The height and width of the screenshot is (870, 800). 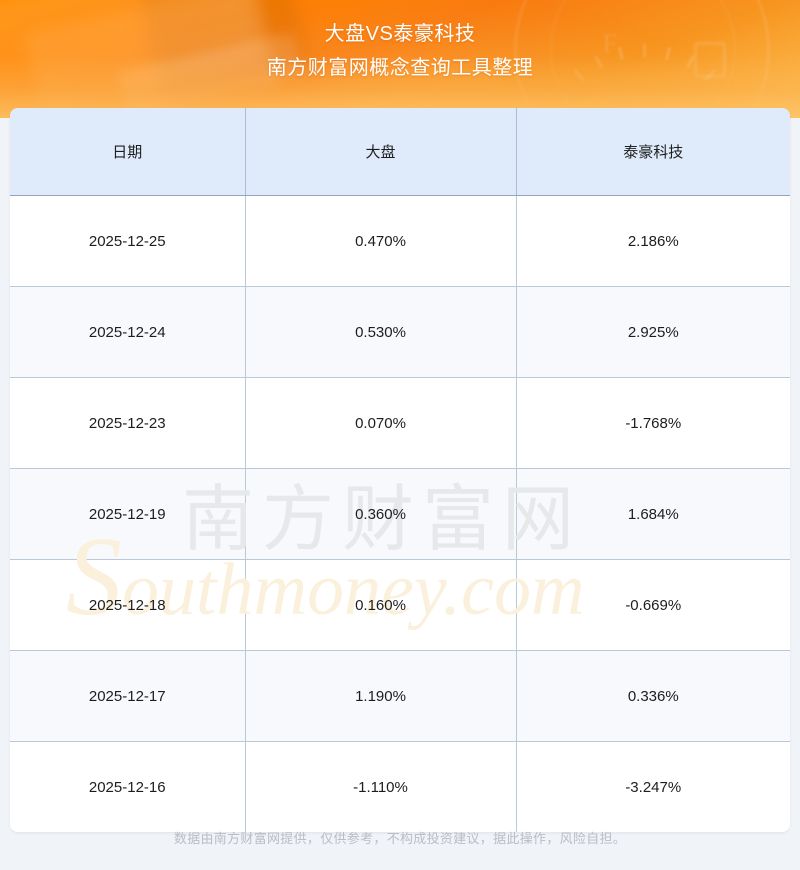 What do you see at coordinates (381, 514) in the screenshot?
I see `cell-index: 0.360%` at bounding box center [381, 514].